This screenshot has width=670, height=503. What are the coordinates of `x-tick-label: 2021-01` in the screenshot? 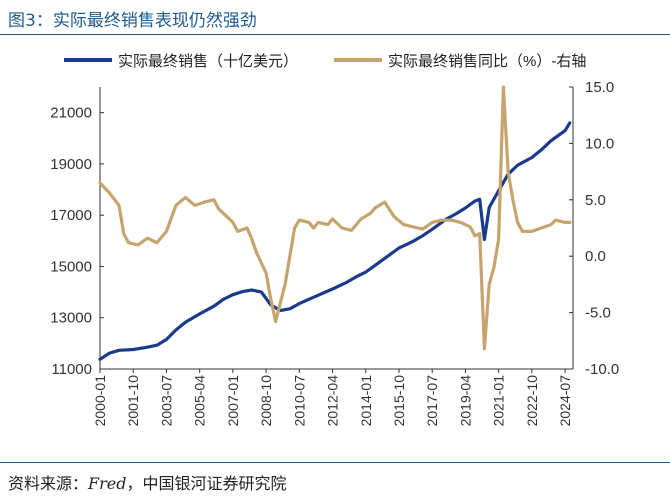 It's located at (499, 401).